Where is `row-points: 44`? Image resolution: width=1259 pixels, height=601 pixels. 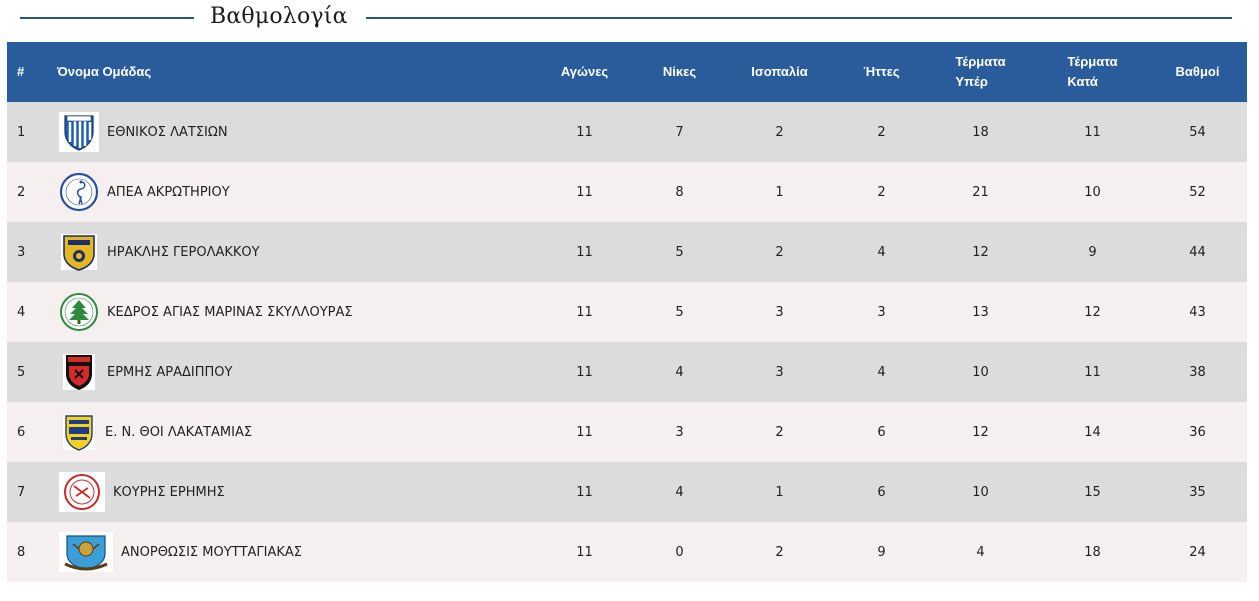
row-points: 44 is located at coordinates (1197, 252).